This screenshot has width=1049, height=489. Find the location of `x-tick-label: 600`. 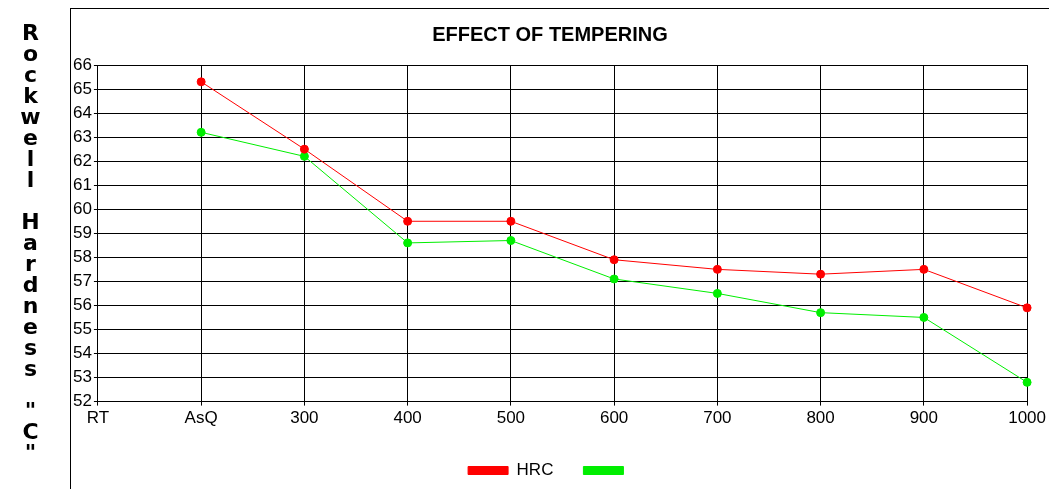

x-tick-label: 600 is located at coordinates (614, 418).